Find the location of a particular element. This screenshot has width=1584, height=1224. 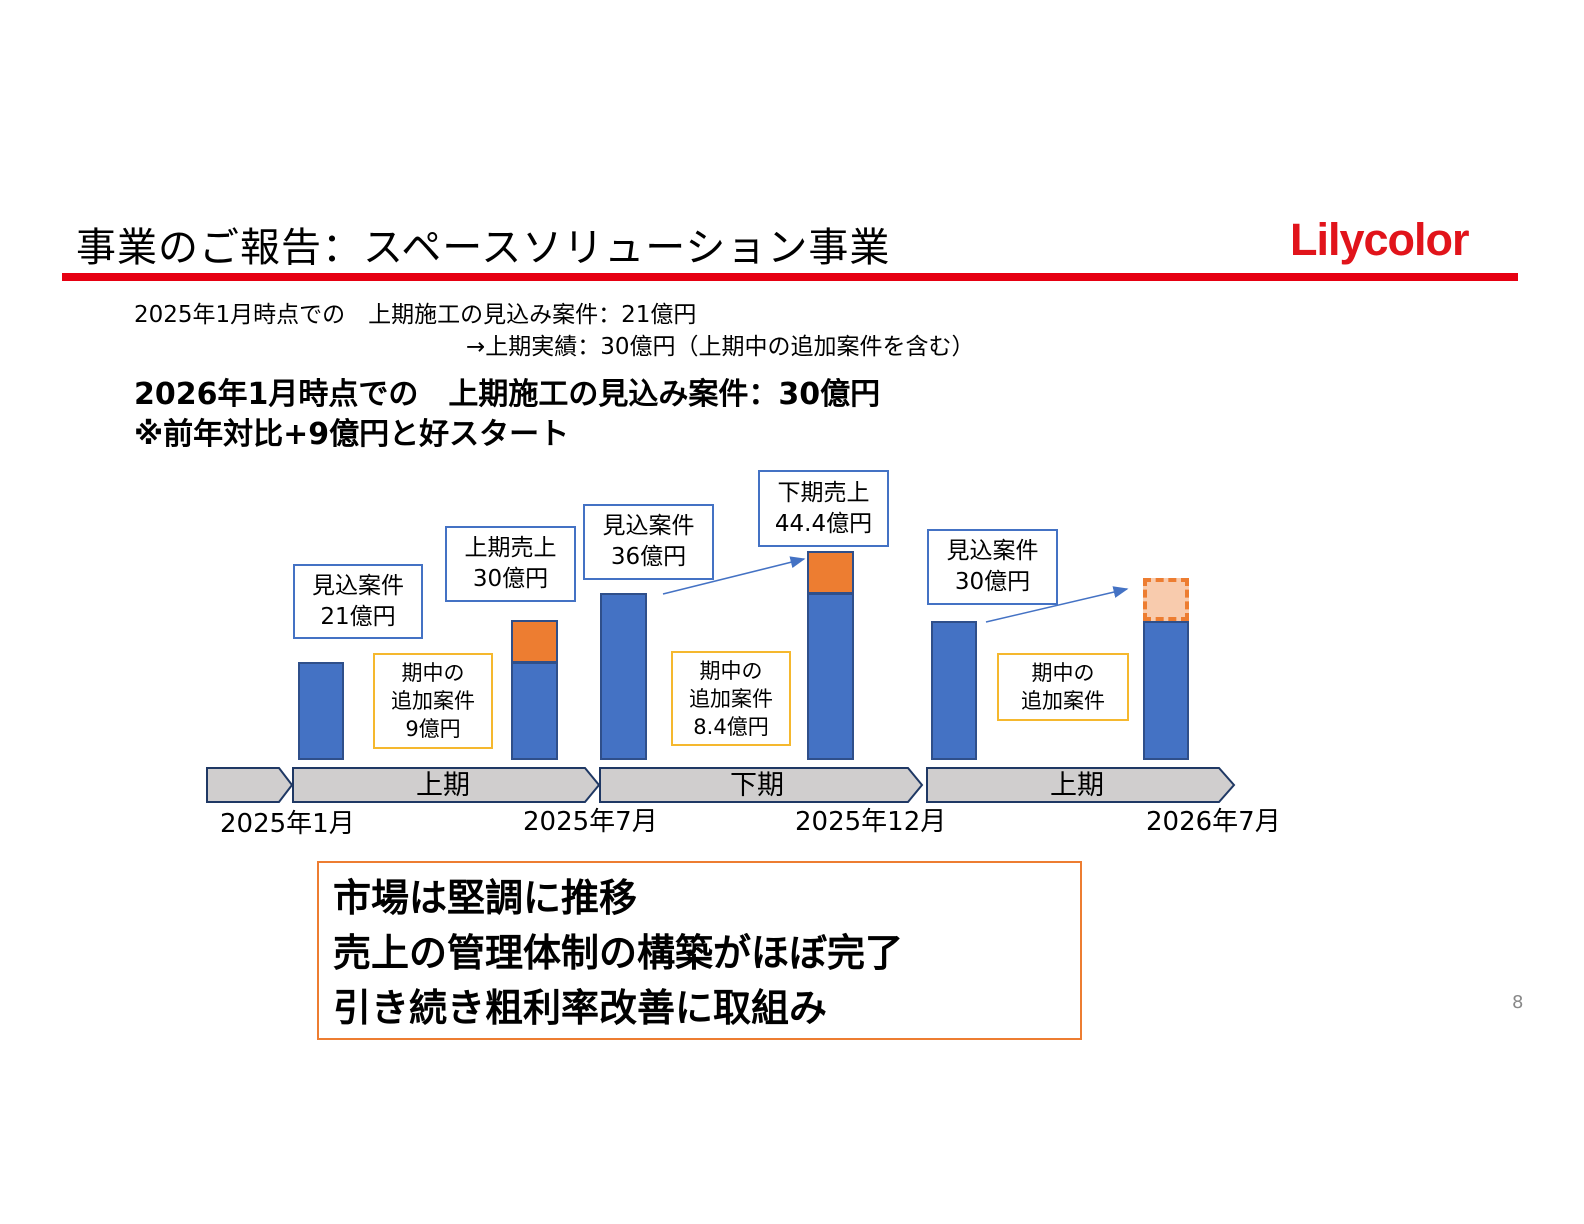

callout-added-9-line3: 9億円 is located at coordinates (433, 729).